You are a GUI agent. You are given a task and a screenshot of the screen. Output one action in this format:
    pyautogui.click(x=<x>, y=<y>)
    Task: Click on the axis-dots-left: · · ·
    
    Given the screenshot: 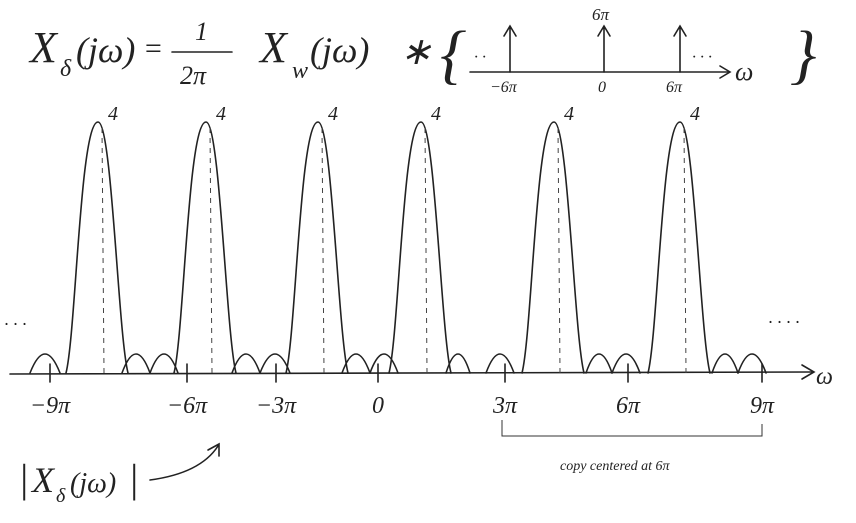 What is the action you would take?
    pyautogui.click(x=15, y=324)
    